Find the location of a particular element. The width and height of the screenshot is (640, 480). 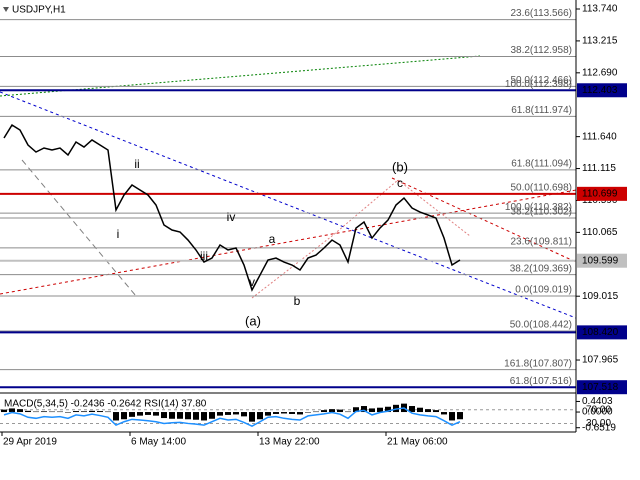

wave-label: b is located at coordinates (297, 301).